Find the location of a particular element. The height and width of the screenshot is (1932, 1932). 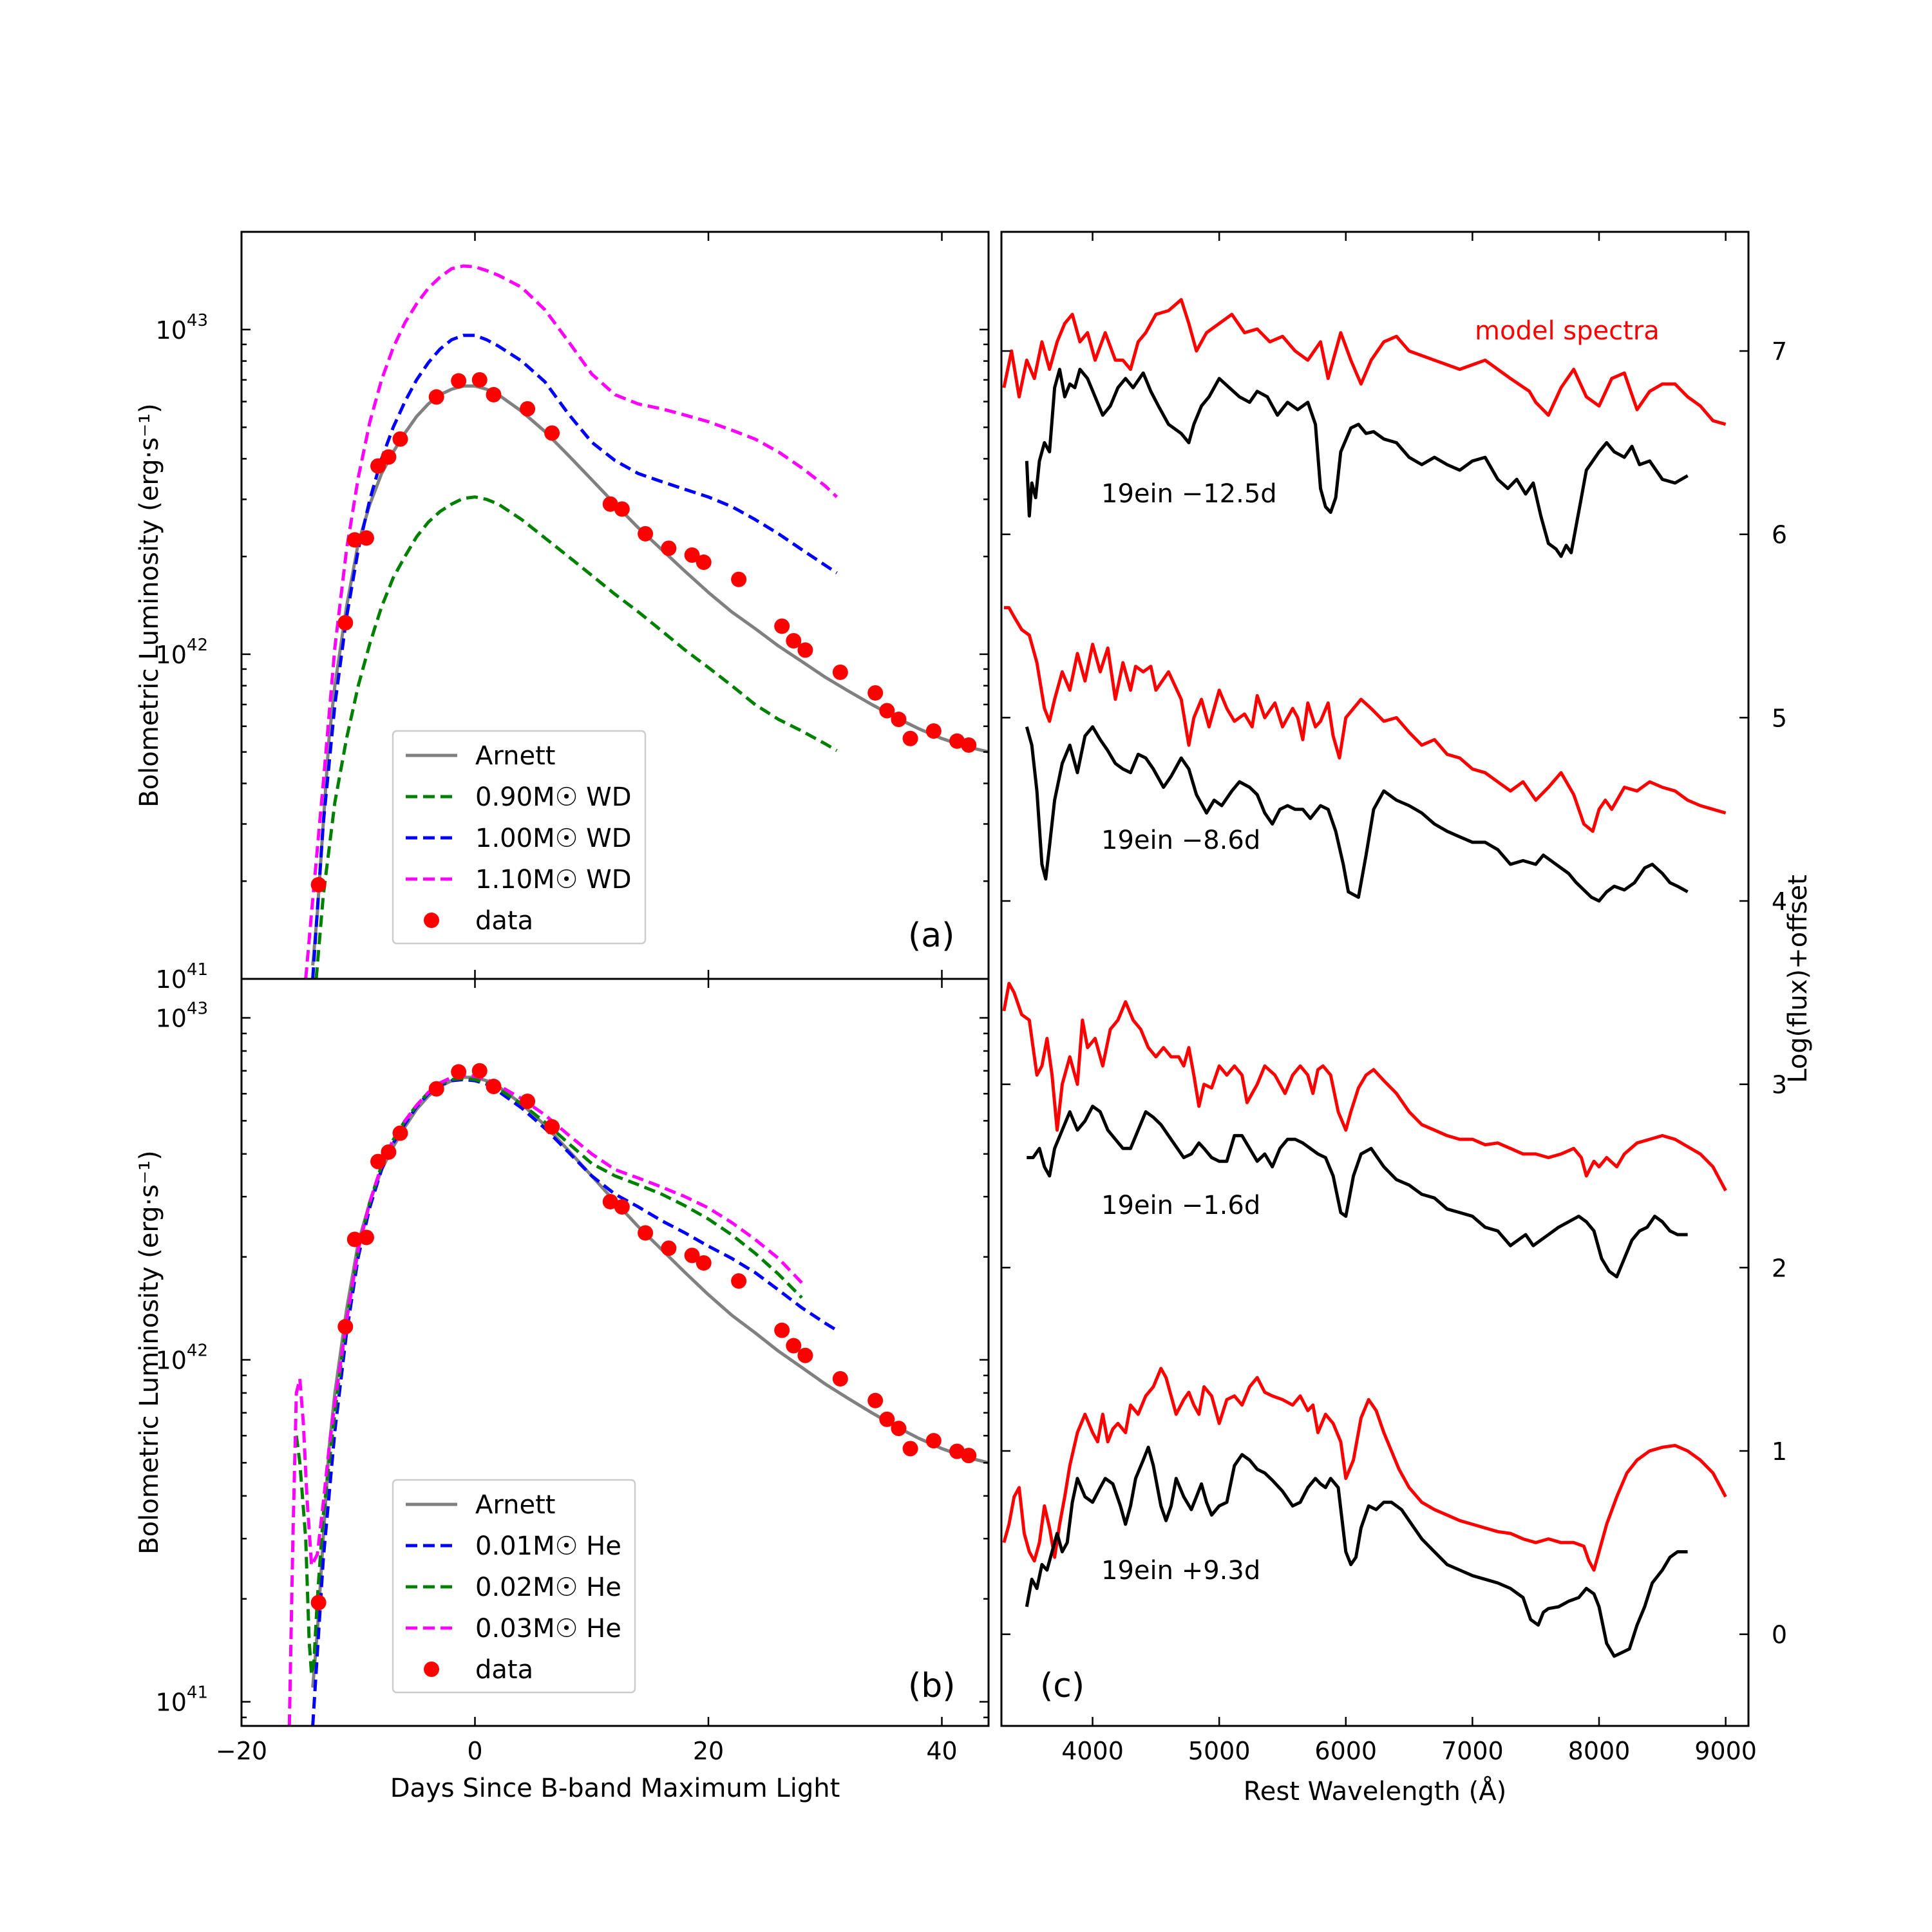

panel-b-xtick-label: 40 is located at coordinates (942, 1751).